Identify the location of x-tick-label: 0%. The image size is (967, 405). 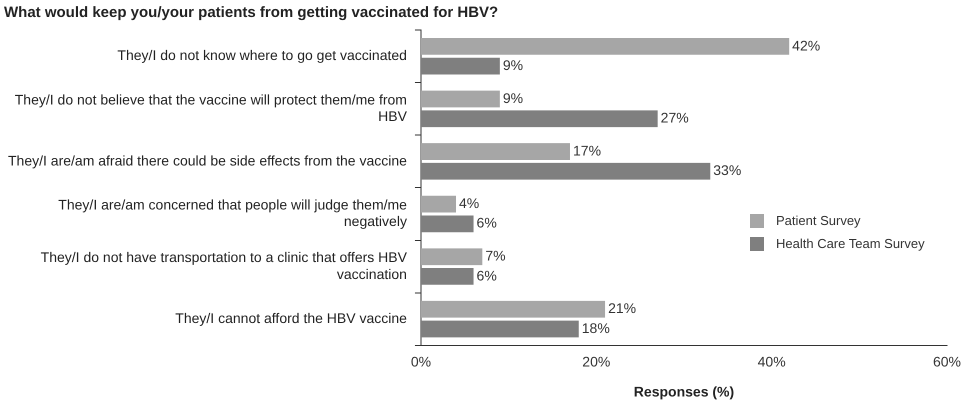
(421, 362).